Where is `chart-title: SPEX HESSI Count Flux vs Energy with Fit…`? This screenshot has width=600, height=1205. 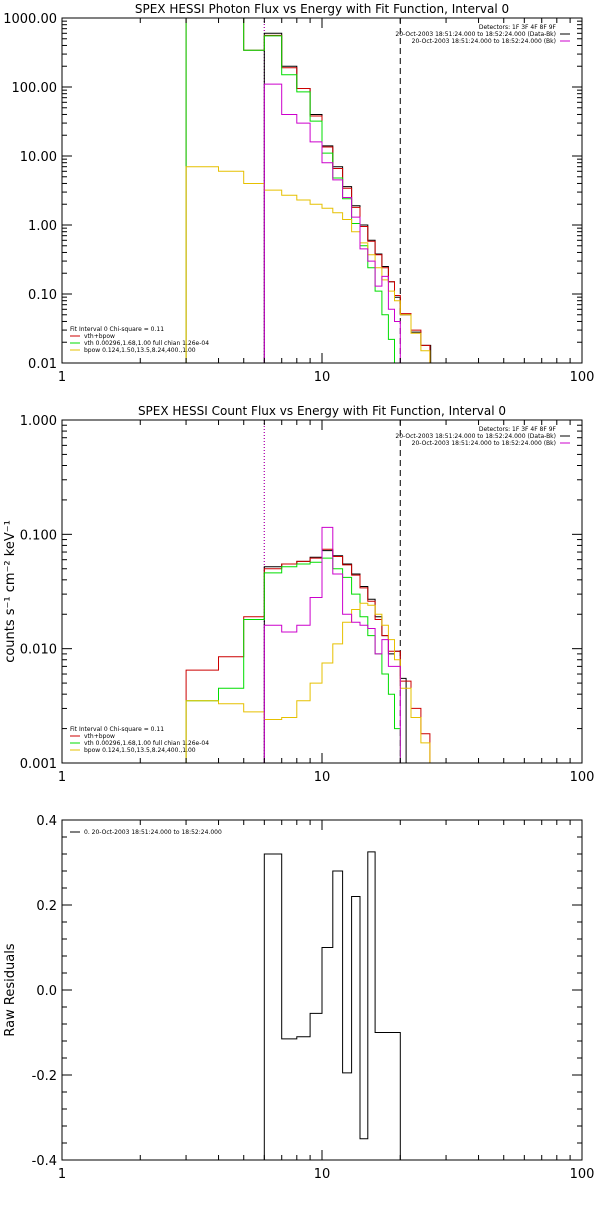
chart-title: SPEX HESSI Count Flux vs Energy with Fit… is located at coordinates (322, 411).